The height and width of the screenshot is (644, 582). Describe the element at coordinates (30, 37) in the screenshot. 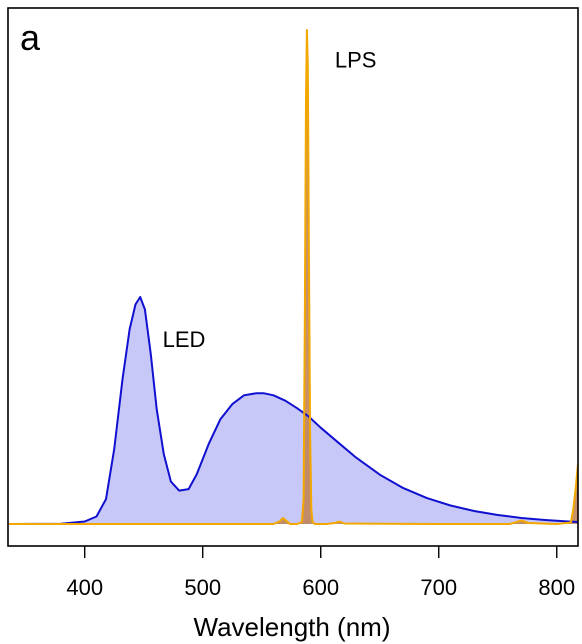

I see `panel-label: a` at that location.